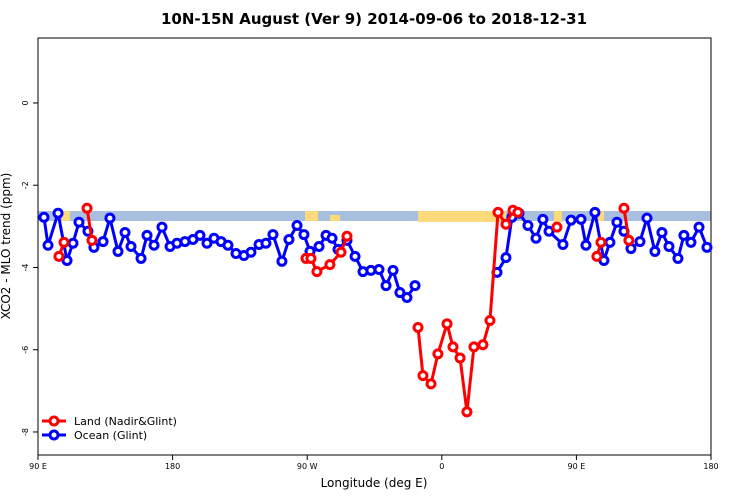  What do you see at coordinates (374, 216) in the screenshot?
I see `ocean-band` at bounding box center [374, 216].